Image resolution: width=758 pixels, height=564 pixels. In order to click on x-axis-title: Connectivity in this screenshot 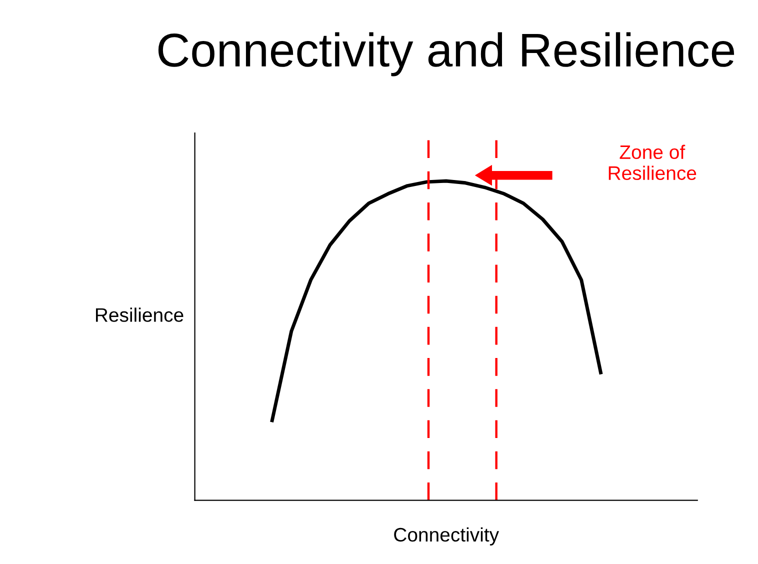, I will do `click(447, 536)`.